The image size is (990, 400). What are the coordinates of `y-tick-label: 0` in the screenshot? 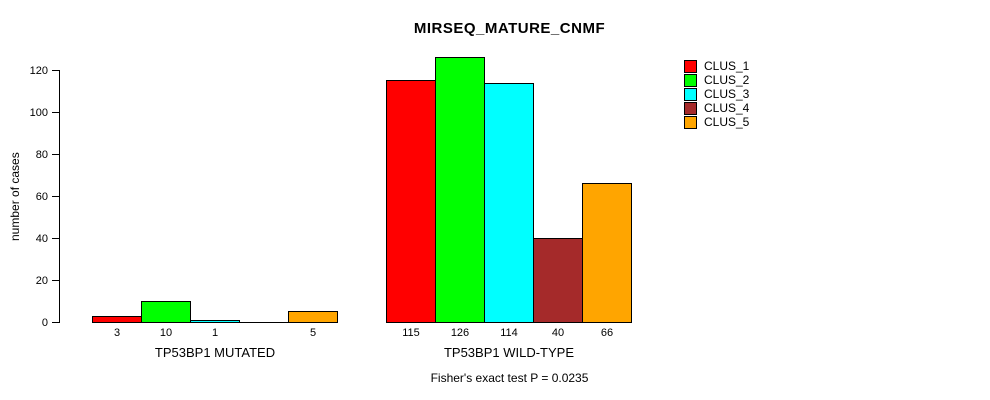 It's located at (44, 323).